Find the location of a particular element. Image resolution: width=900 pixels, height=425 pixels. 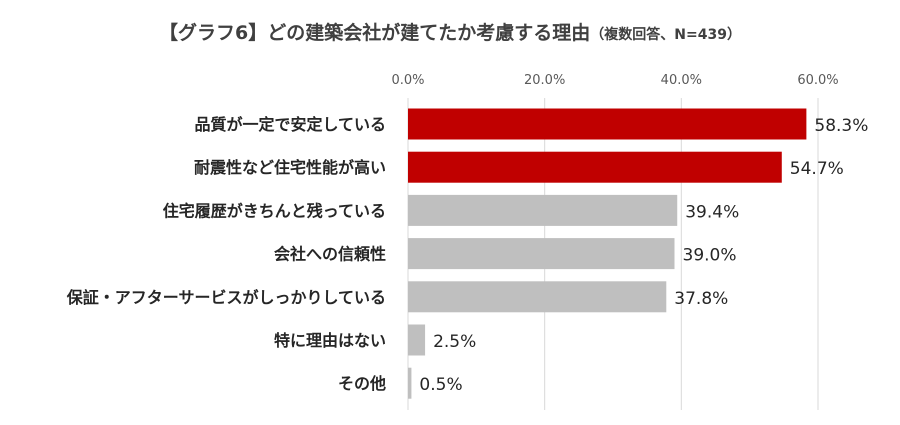

category-label: 会社への信頼性 is located at coordinates (330, 254).